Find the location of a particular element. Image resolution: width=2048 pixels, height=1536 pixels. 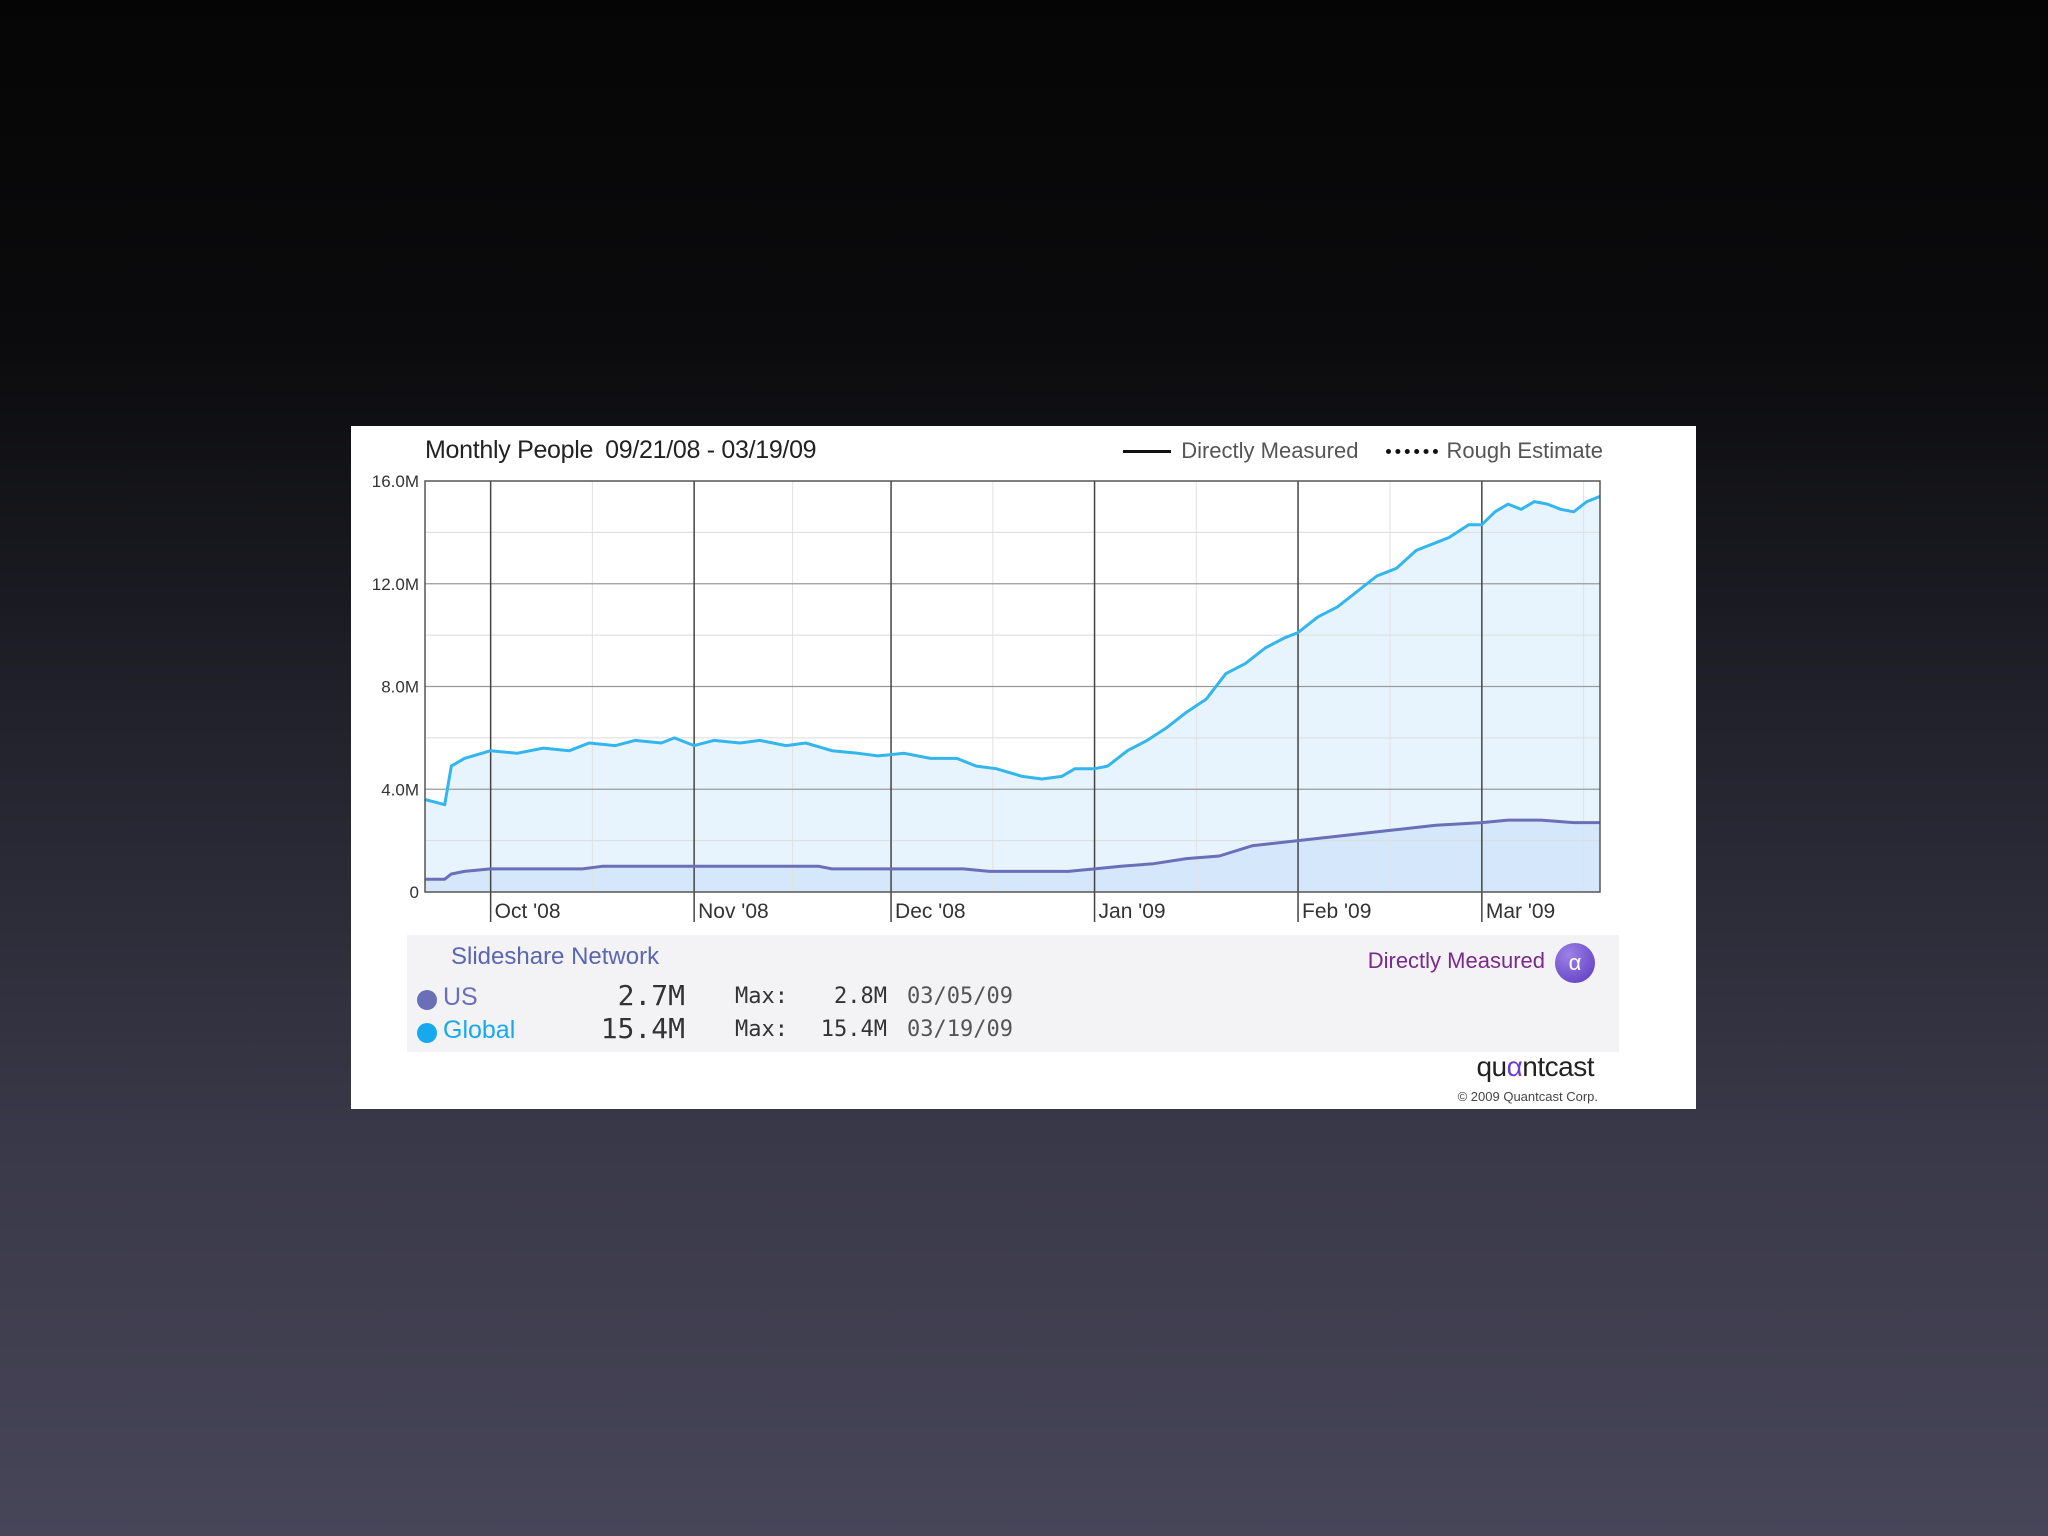

network-title: Slideshare Network is located at coordinates (555, 956).